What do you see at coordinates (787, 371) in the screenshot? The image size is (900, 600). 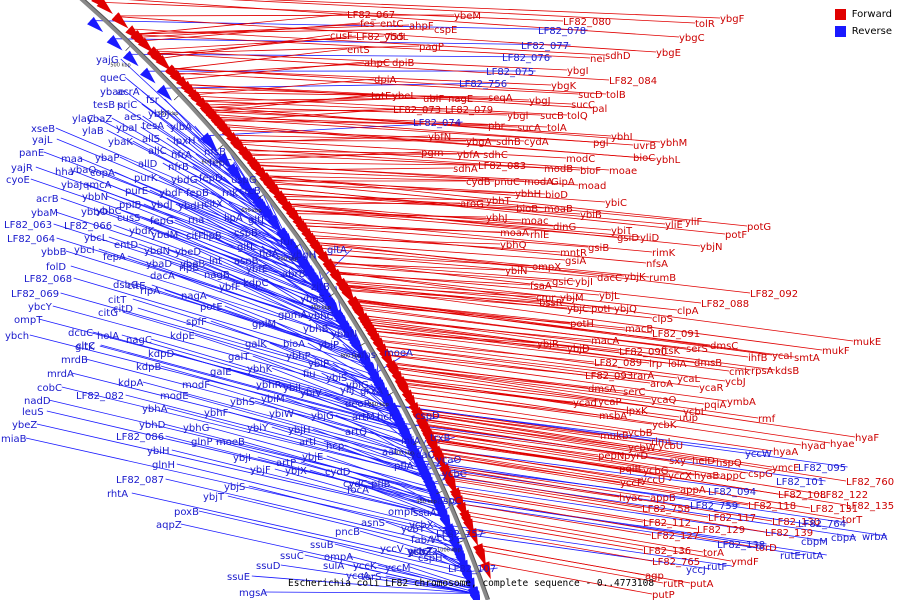 I see `gene-label-kdsb: kdsB` at bounding box center [787, 371].